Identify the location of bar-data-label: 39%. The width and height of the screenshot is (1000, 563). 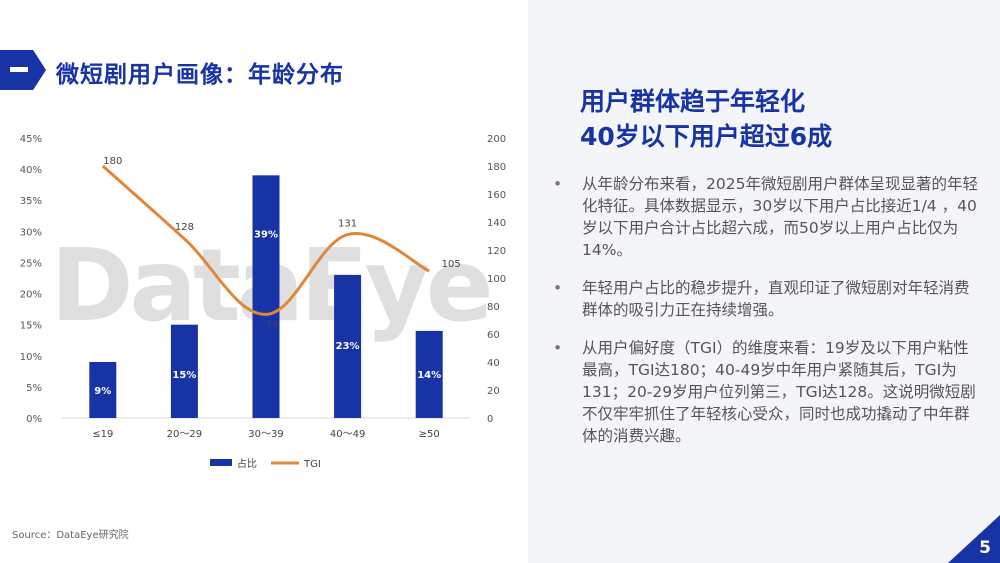
(266, 234).